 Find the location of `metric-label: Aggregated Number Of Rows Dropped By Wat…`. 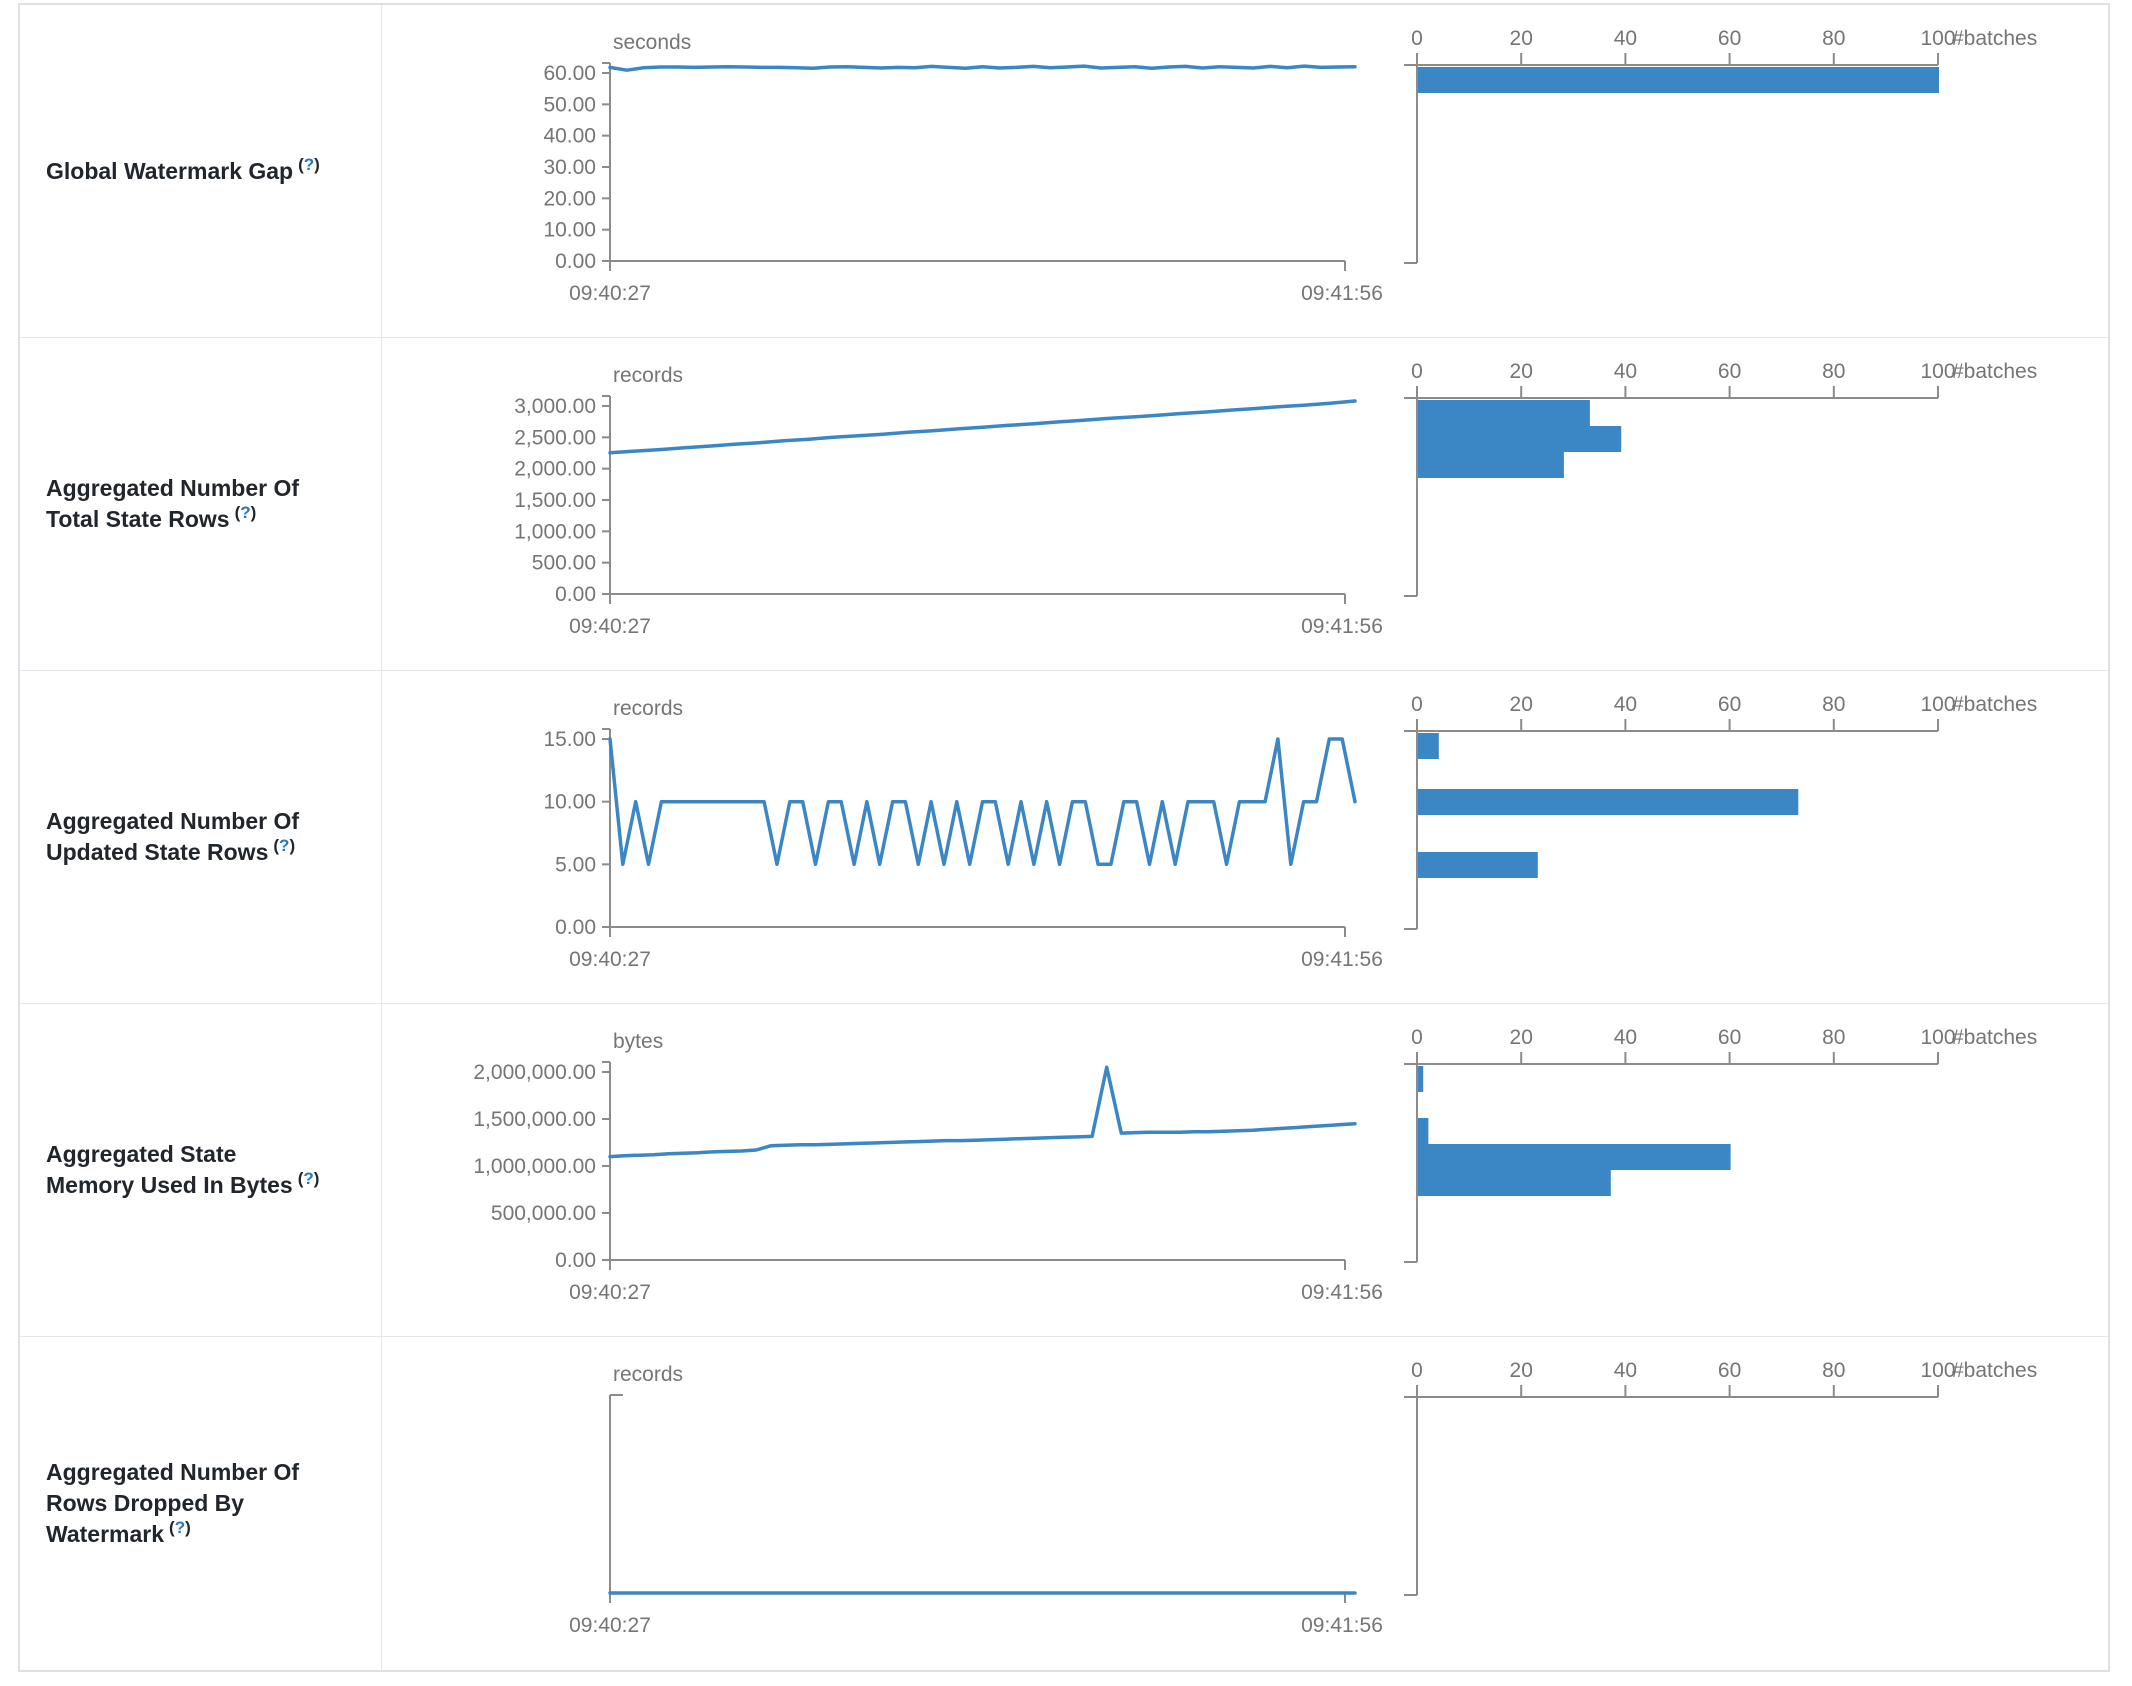

metric-label: Aggregated Number Of Rows Dropped By Wat… is located at coordinates (184, 1503).